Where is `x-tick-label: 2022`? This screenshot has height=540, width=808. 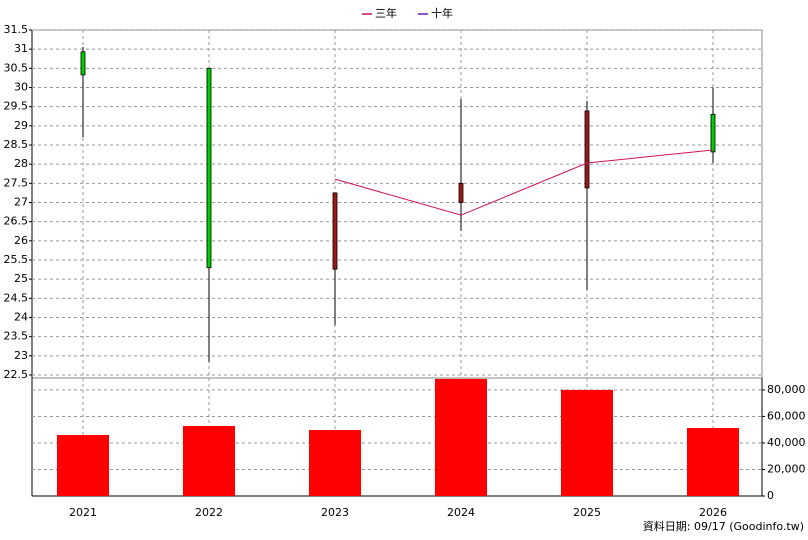
x-tick-label: 2022 is located at coordinates (209, 512).